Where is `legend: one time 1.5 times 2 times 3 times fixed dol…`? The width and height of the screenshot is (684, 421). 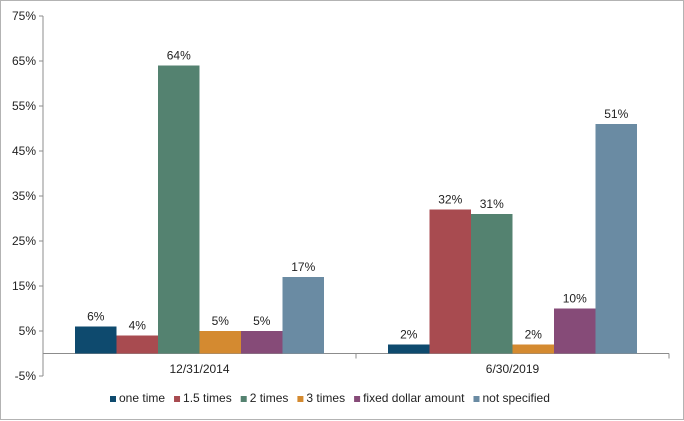
legend: one time 1.5 times 2 times 3 times fixed dol… is located at coordinates (330, 398).